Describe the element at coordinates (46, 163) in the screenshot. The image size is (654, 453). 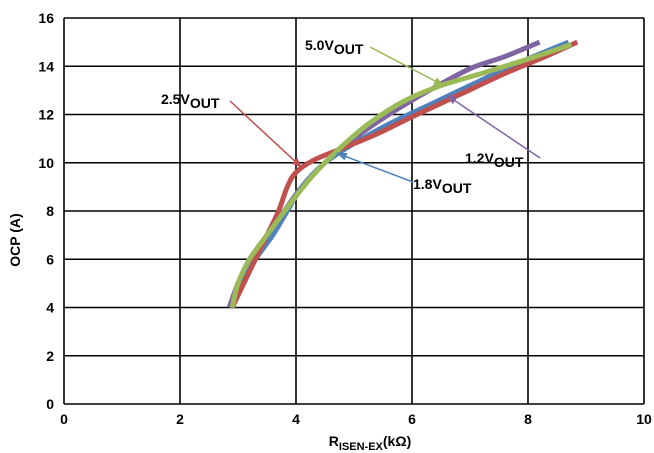
I see `y-tick-label: 10` at that location.